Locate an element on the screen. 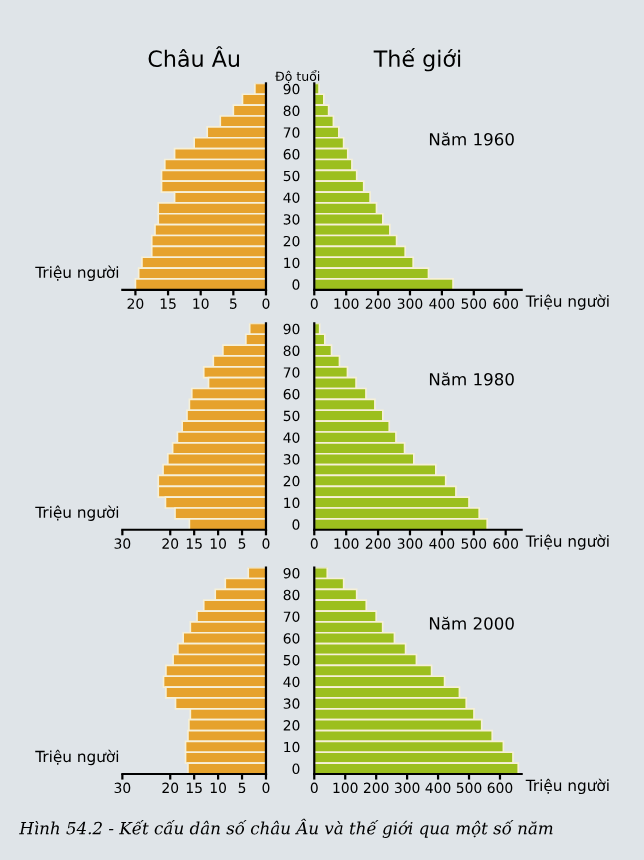 Image resolution: width=644 pixels, height=860 pixels. annotation: Năm 1980 is located at coordinates (471, 379).